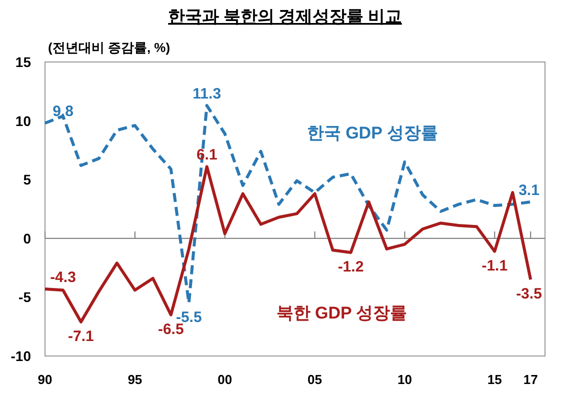  What do you see at coordinates (372, 132) in the screenshot?
I see `series-name: 한국 GDP 성장률` at bounding box center [372, 132].